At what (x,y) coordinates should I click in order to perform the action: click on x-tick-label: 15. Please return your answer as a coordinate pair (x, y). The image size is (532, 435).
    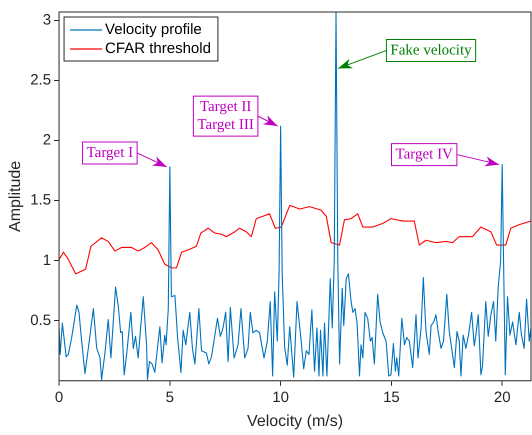
    Looking at the image, I should click on (391, 397).